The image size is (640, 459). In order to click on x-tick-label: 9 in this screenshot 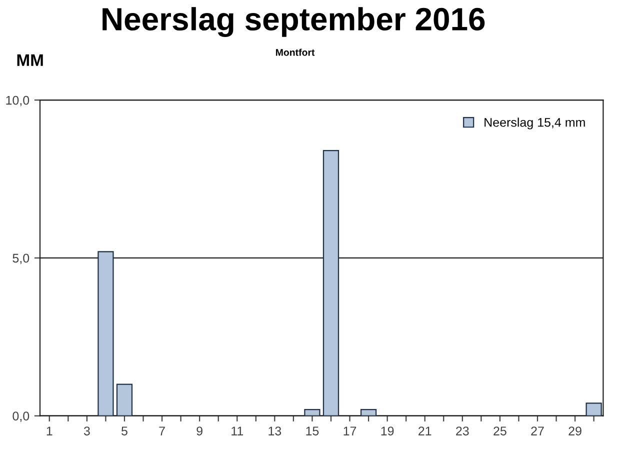, I will do `click(199, 431)`.